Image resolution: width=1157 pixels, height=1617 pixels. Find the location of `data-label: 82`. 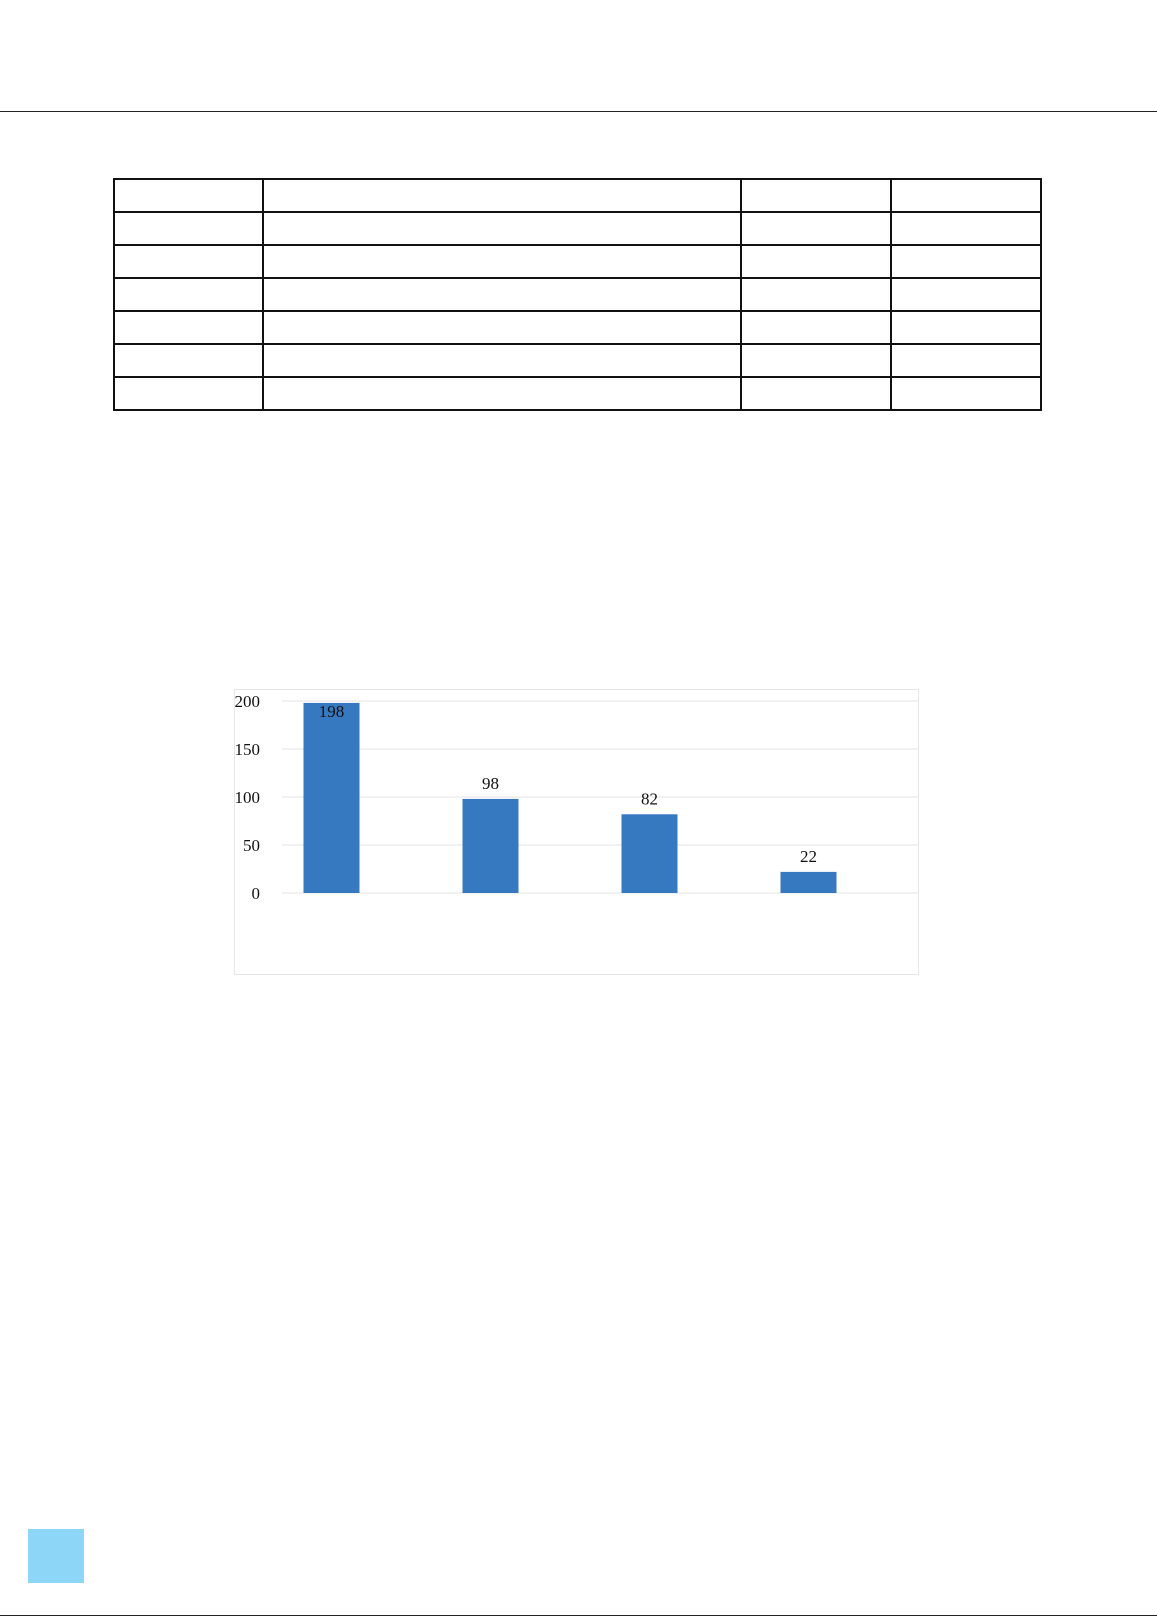

data-label: 82 is located at coordinates (649, 798).